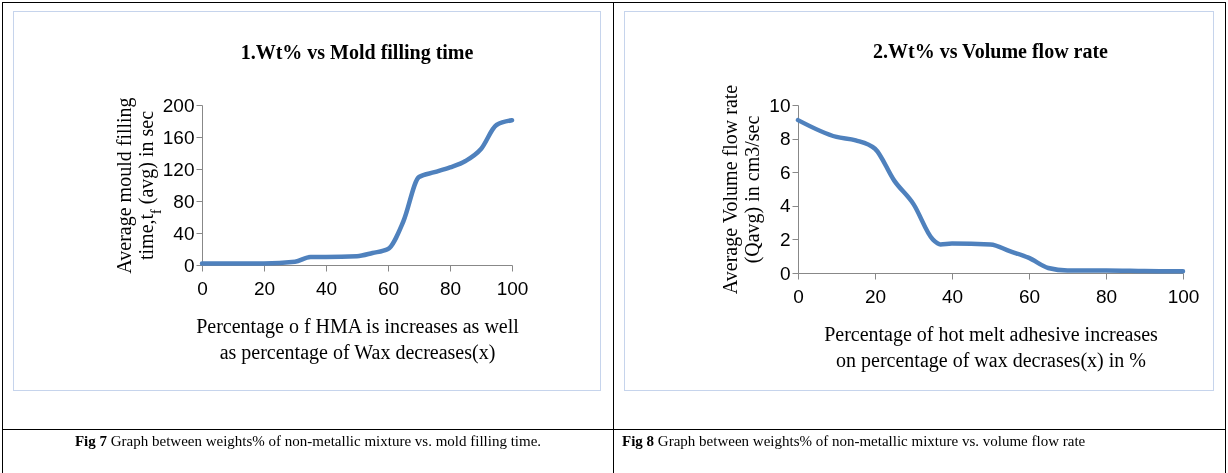  I want to click on x-axis-title: Percentage of hot melt adhesive increases on percentage of wax decrases(x) in %, so click(991, 347).